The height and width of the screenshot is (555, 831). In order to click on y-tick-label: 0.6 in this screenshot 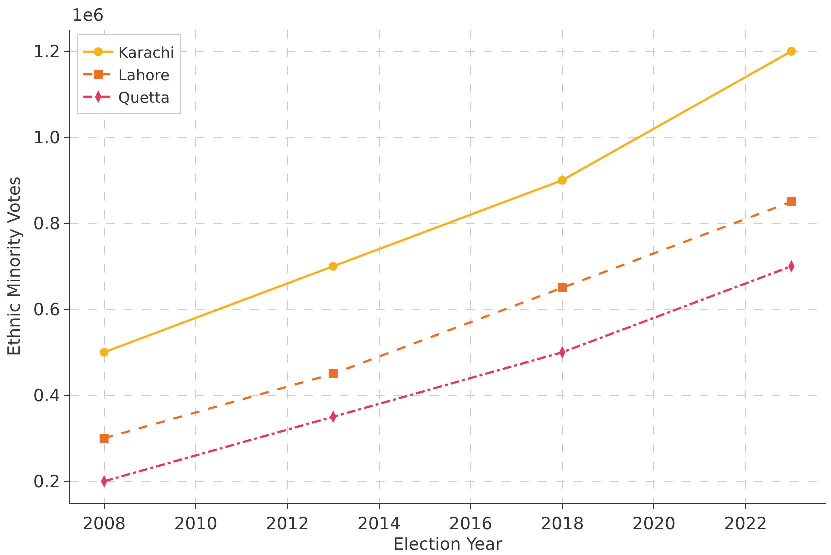, I will do `click(46, 310)`.